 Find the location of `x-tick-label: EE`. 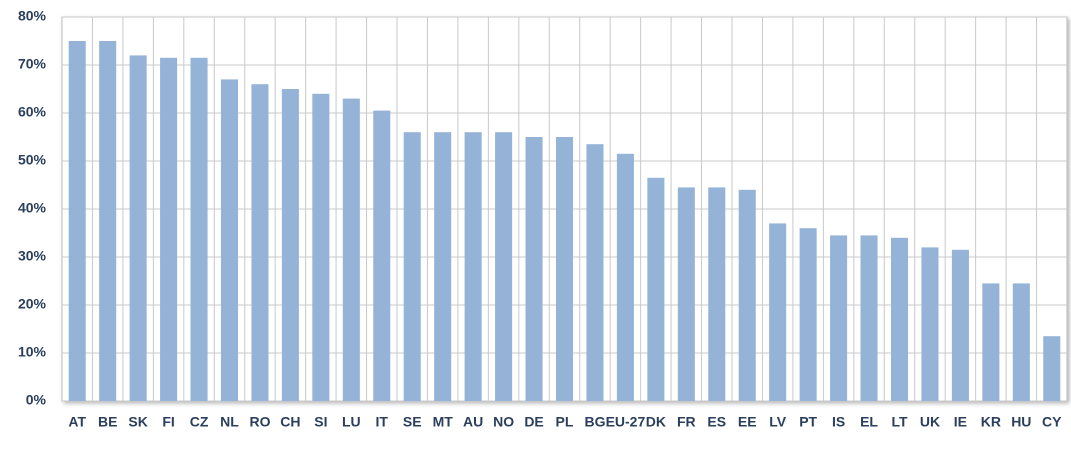

x-tick-label: EE is located at coordinates (747, 422).